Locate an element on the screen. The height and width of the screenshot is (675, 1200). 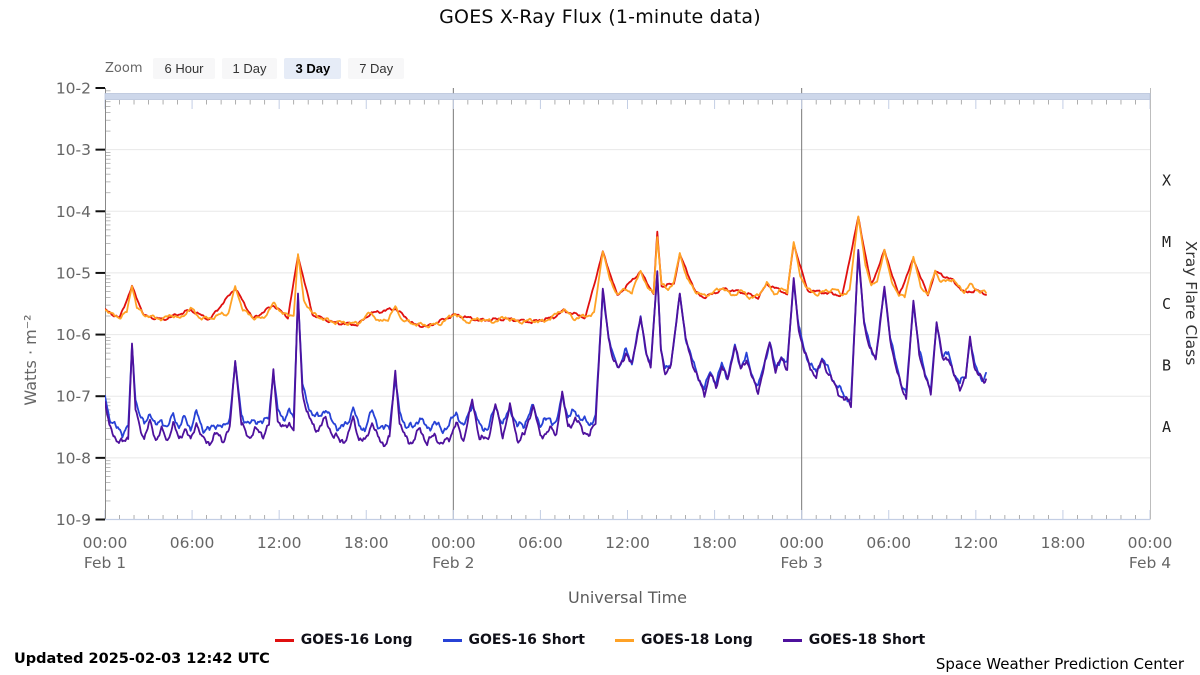
legend-item-goes-16-long: GOES-16 Long is located at coordinates (343, 640).